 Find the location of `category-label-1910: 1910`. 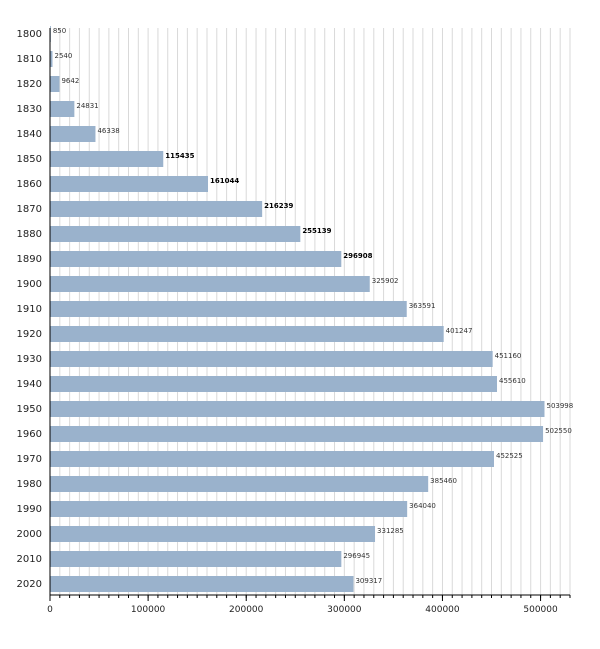

category-label-1910: 1910 is located at coordinates (29, 309).